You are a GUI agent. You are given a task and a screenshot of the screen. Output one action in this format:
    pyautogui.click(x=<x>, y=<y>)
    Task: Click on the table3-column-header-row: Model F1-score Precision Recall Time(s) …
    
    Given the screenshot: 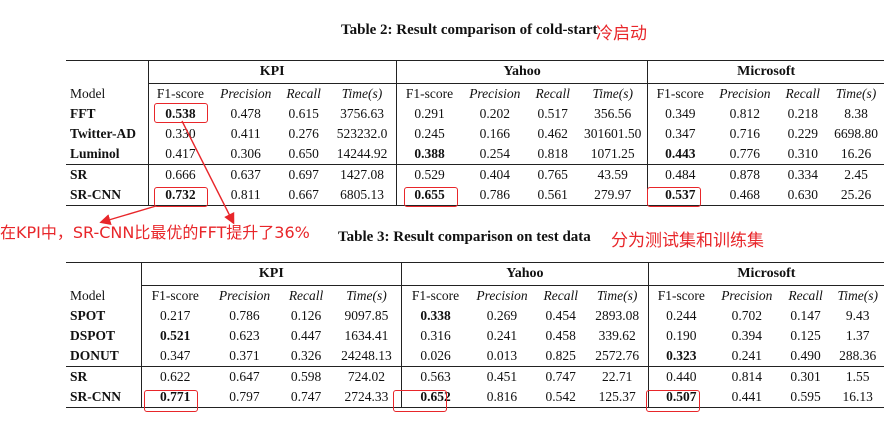 What is the action you would take?
    pyautogui.click(x=475, y=295)
    